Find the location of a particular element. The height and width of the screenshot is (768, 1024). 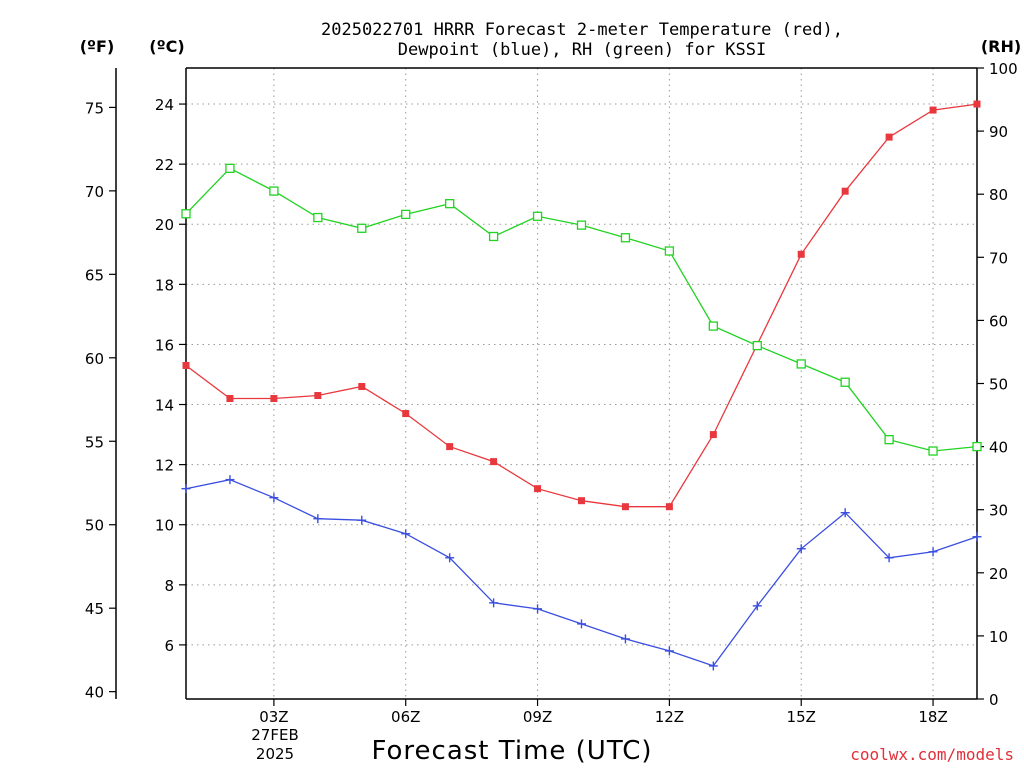

rh-tick-label: 90 is located at coordinates (998, 132).